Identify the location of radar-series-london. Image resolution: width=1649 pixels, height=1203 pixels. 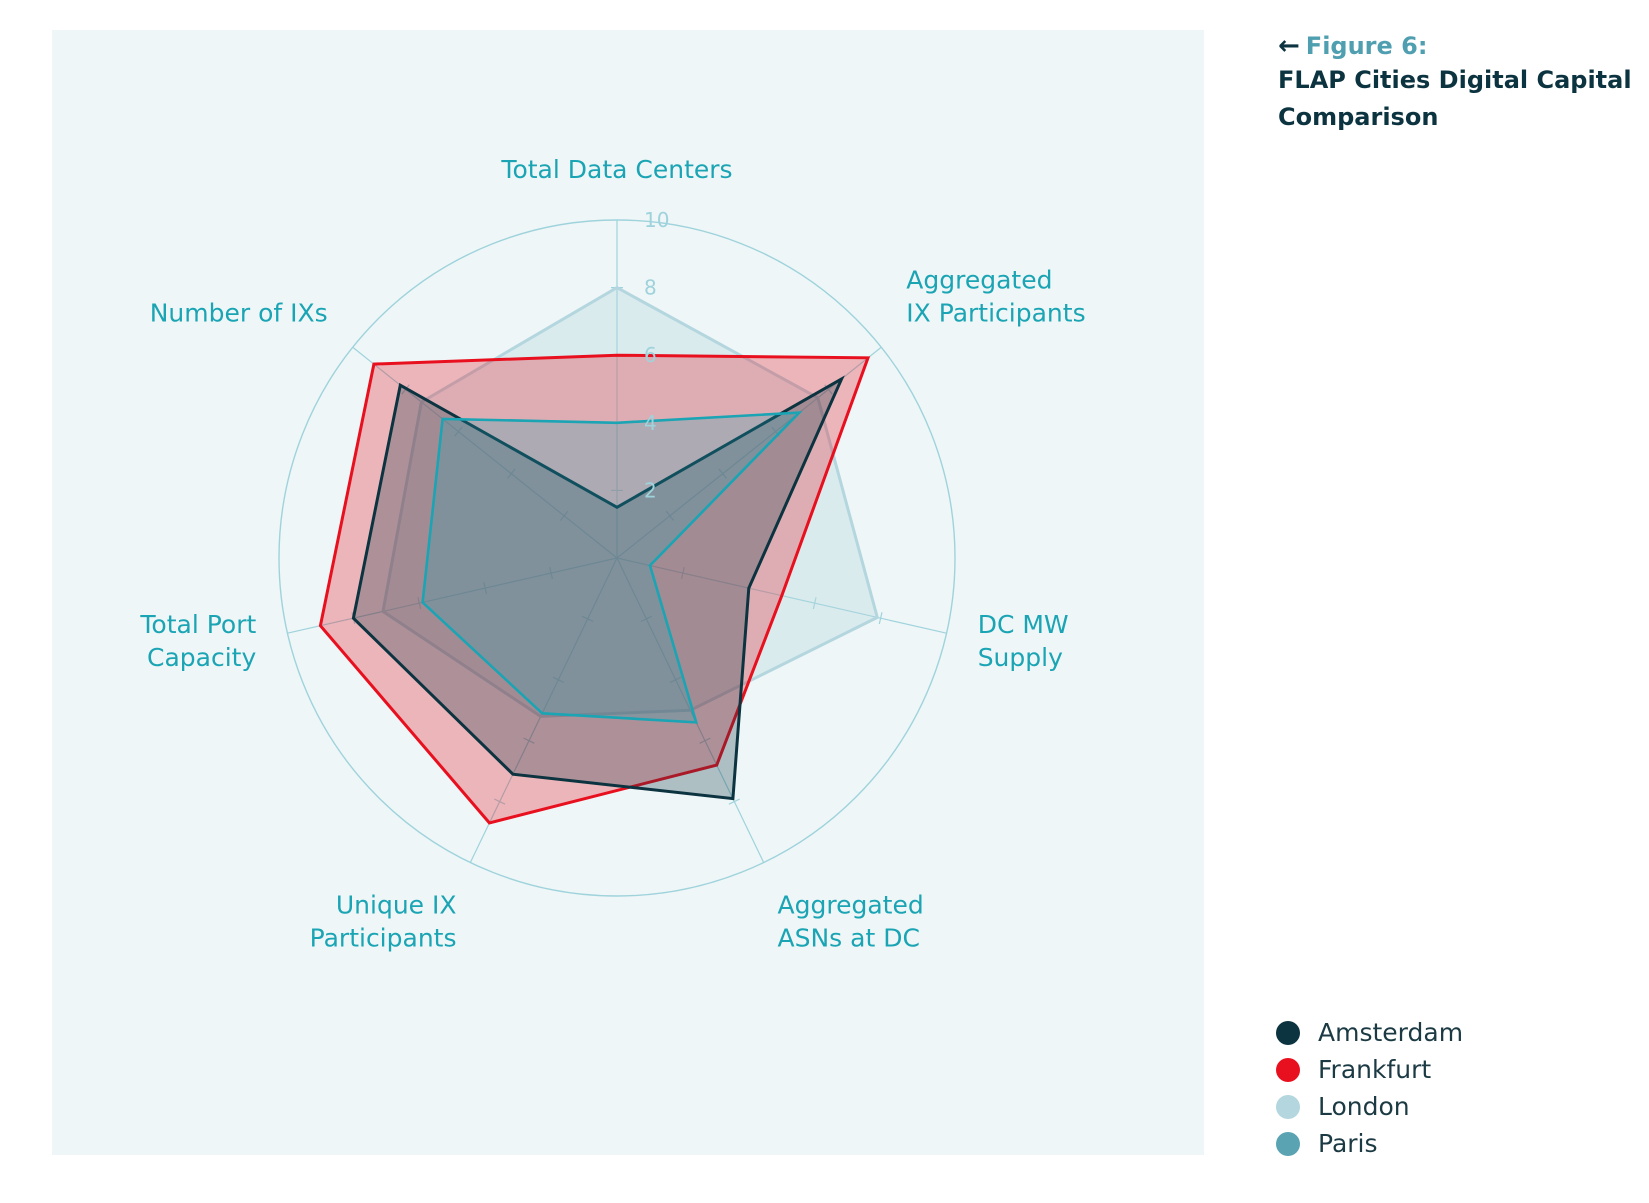
(630, 501).